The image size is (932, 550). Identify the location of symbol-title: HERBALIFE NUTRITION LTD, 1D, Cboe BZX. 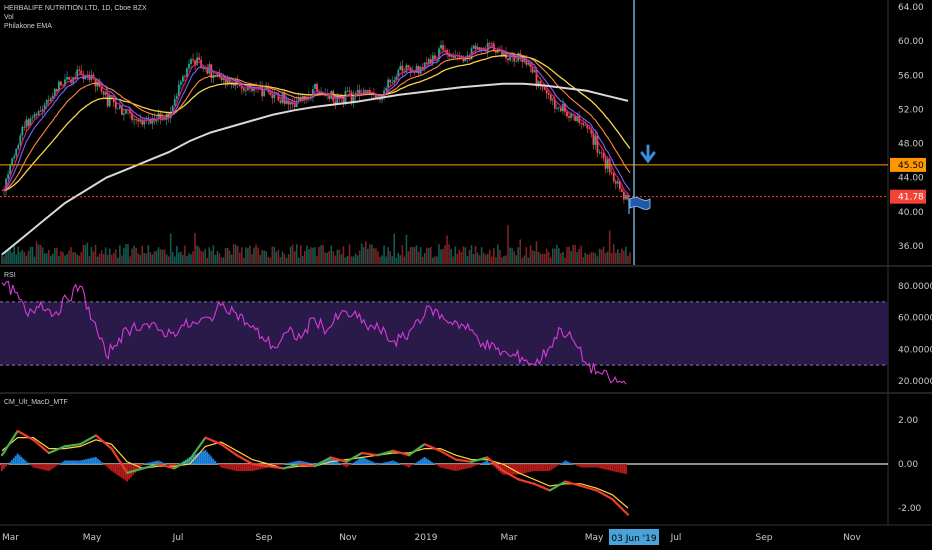
(75, 8).